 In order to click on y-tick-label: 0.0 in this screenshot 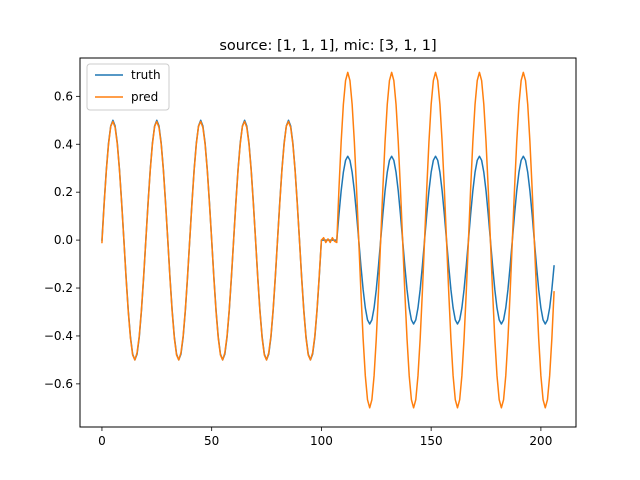, I will do `click(63, 240)`.